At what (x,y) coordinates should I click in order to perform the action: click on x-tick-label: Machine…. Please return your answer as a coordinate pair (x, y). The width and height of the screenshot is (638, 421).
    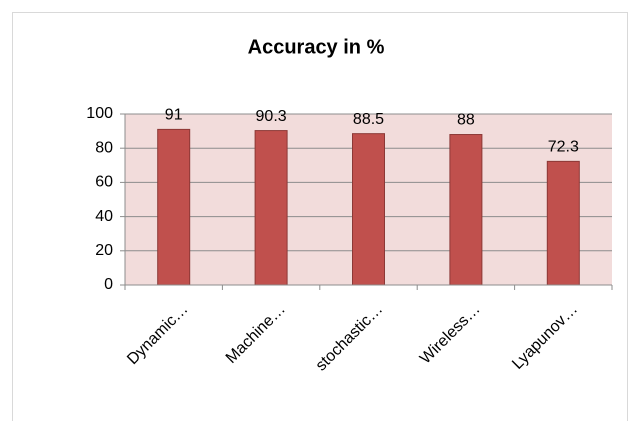
    Looking at the image, I should click on (256, 334).